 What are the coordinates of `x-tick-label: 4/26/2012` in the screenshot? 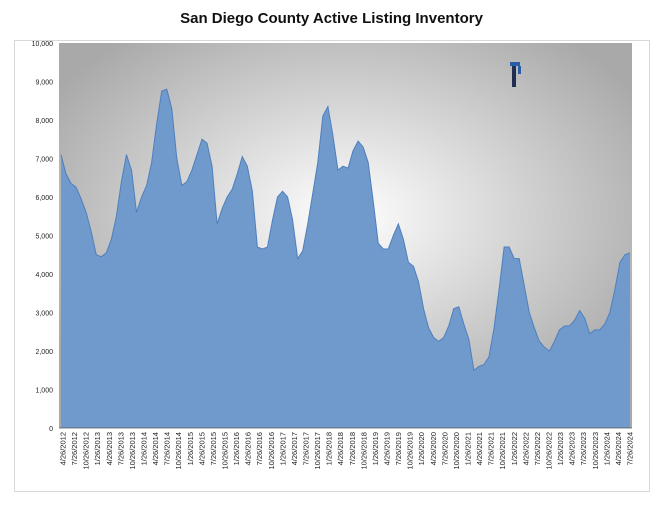 It's located at (63, 448).